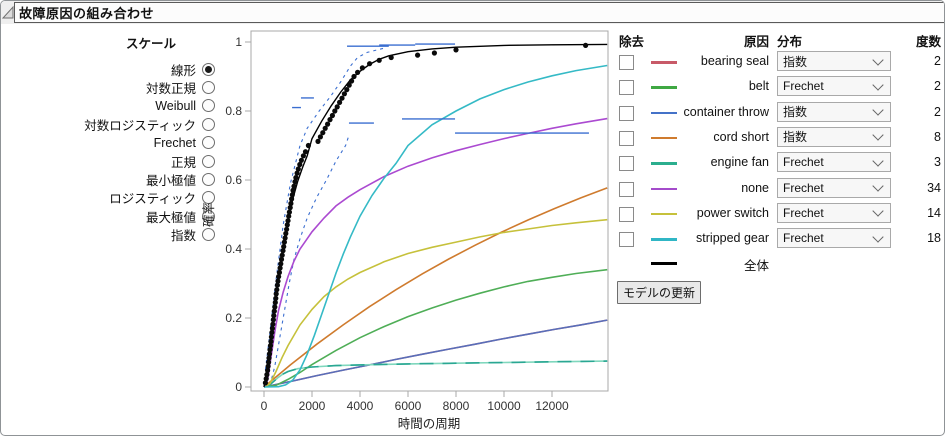 The width and height of the screenshot is (945, 436). Describe the element at coordinates (233, 180) in the screenshot. I see `y-tick-label: 0.6` at that location.